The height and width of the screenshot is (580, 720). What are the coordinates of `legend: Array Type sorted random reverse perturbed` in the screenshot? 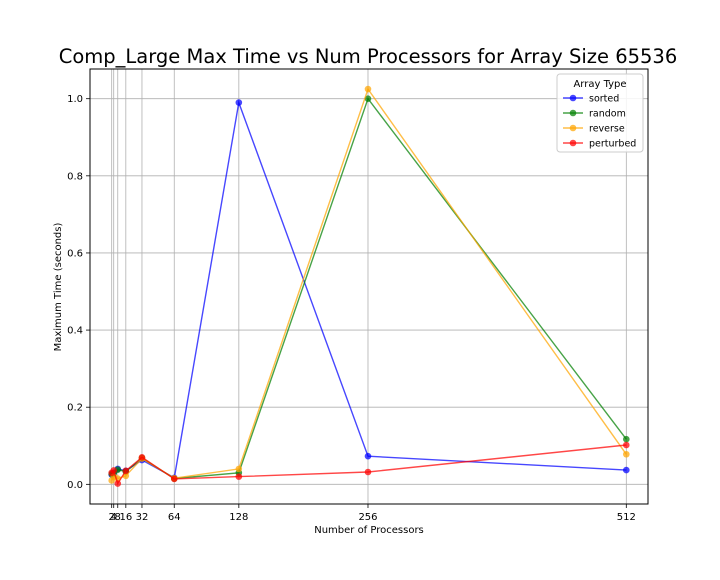 It's located at (600, 113).